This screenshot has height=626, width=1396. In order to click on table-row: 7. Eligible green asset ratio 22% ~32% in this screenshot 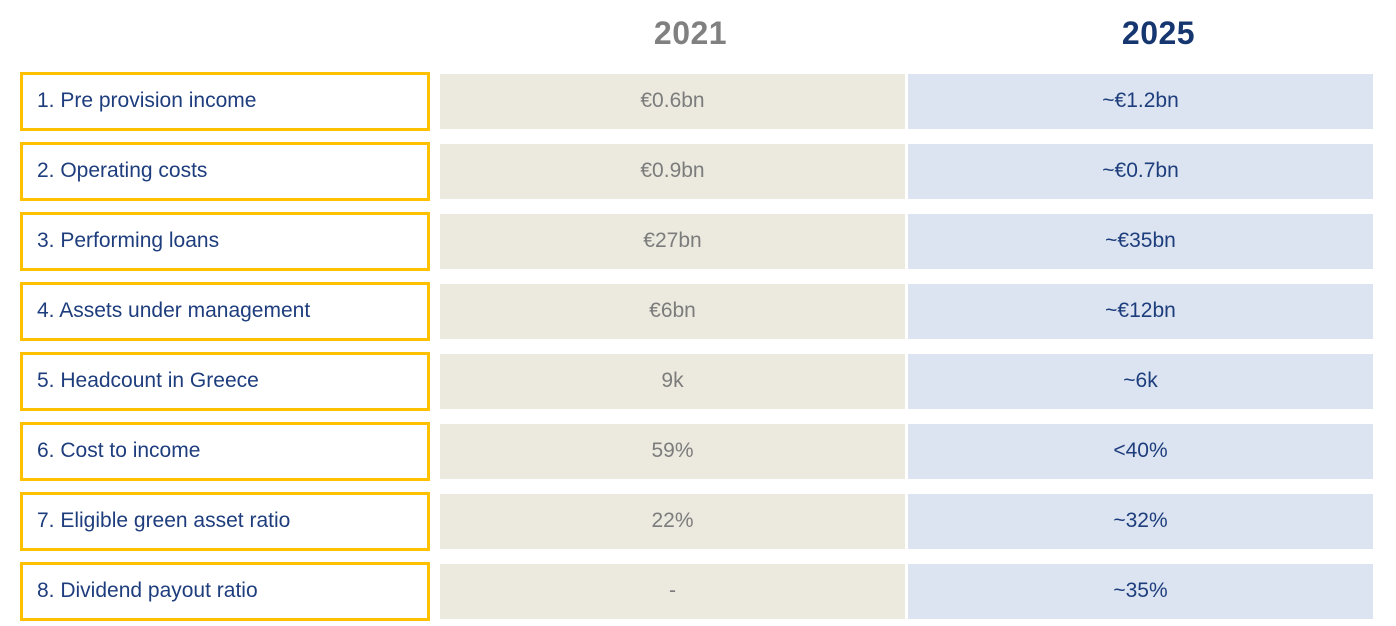, I will do `click(696, 521)`.